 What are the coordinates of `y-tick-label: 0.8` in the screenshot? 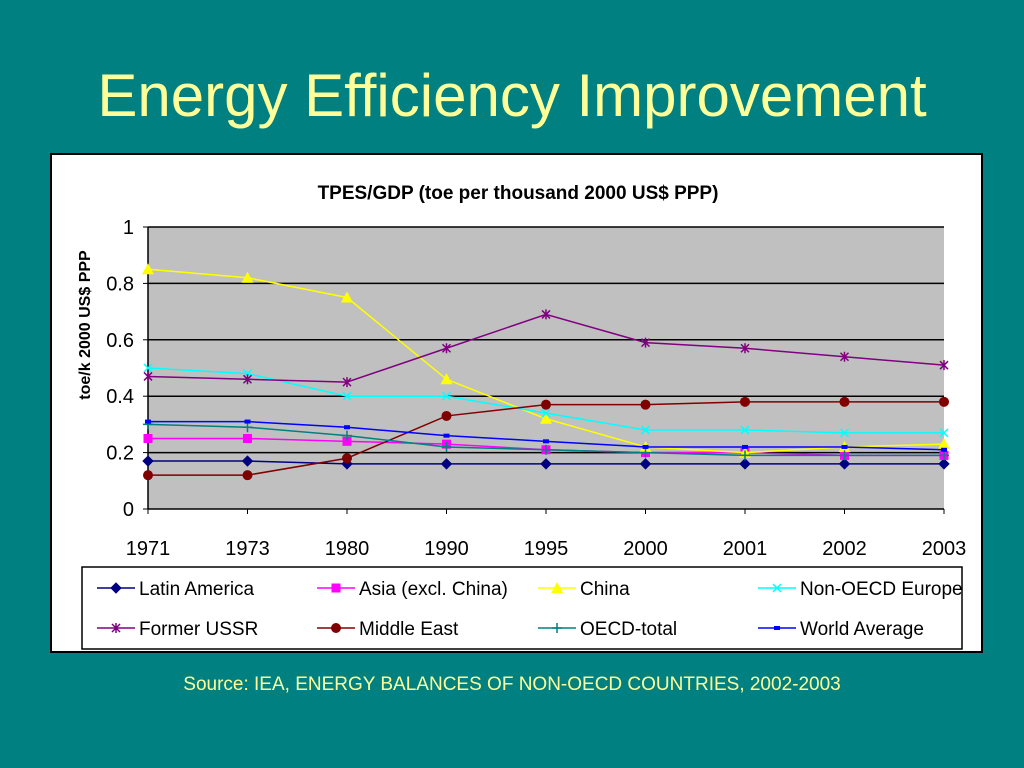 It's located at (120, 284).